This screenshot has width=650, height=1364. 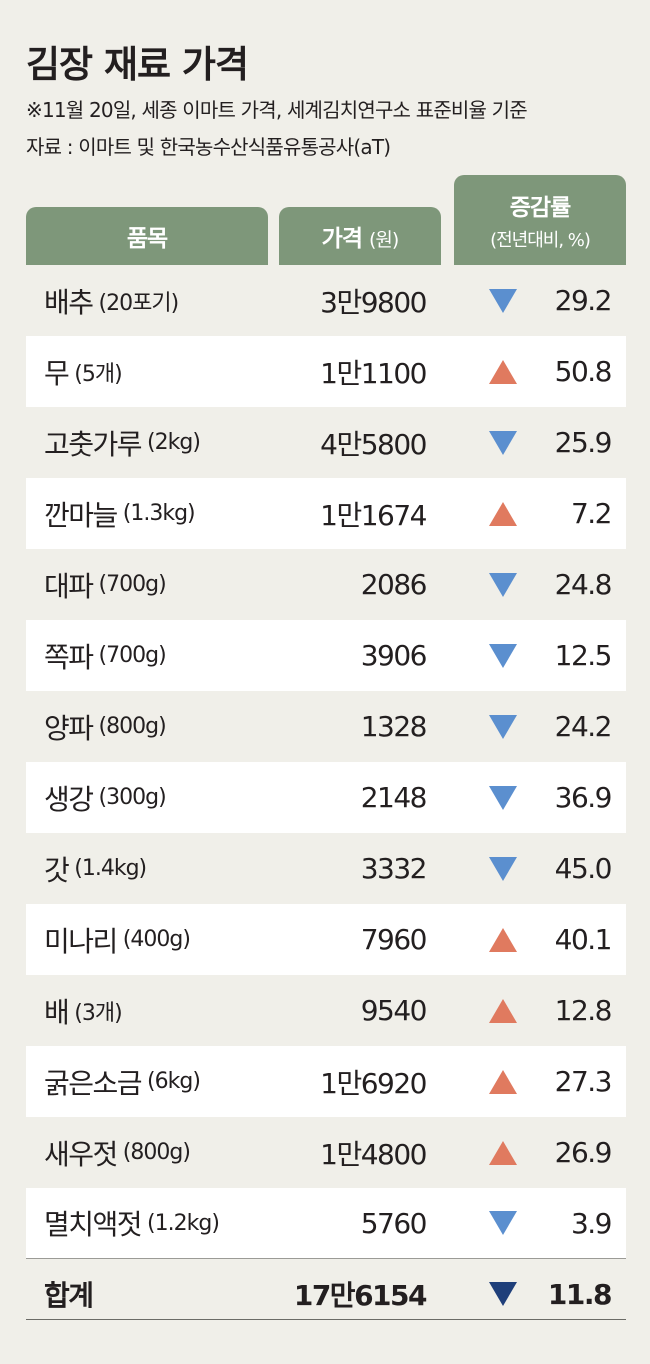 I want to click on total-row: 합계 17만6154 11.8, so click(x=326, y=1294).